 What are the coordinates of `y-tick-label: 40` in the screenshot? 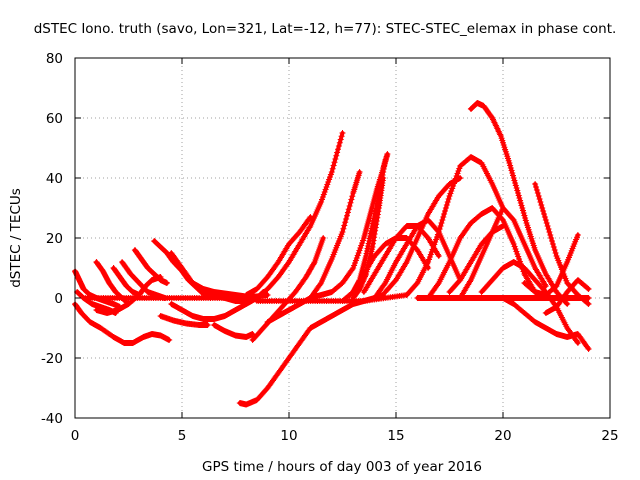 It's located at (54, 179).